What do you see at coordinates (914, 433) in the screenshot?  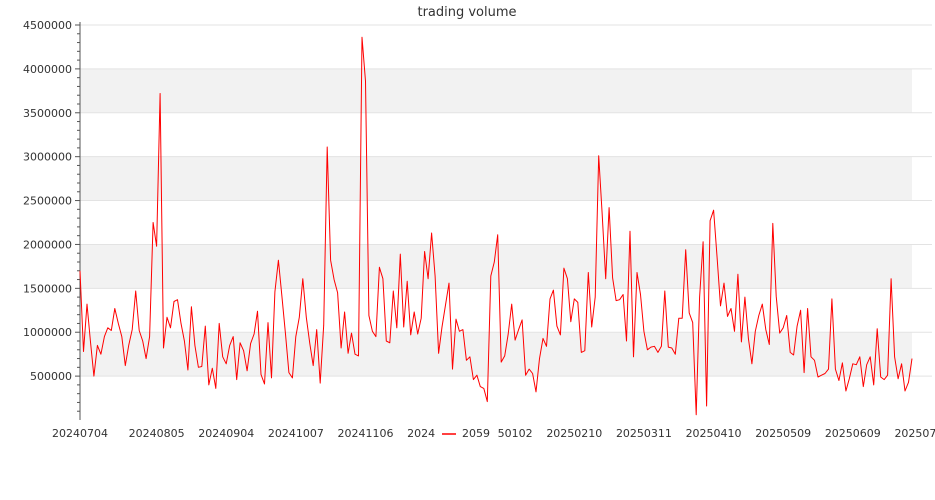 I see `x-tick-label: 20250708` at bounding box center [914, 433].